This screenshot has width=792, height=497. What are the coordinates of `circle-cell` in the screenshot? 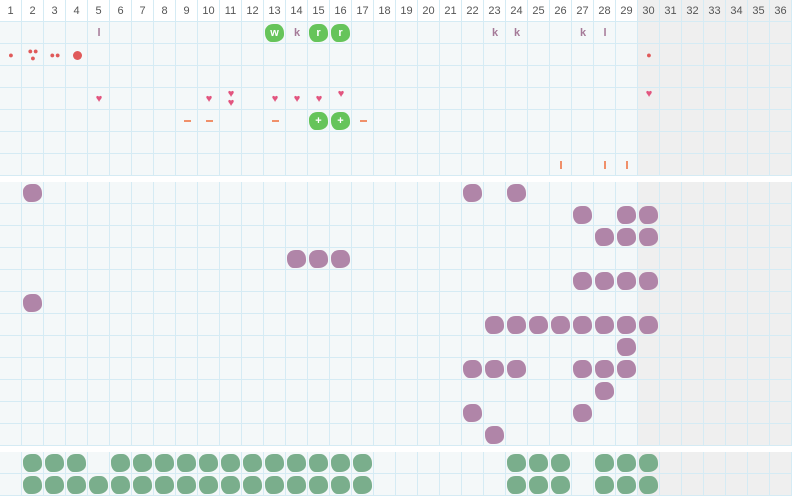 It's located at (77, 55).